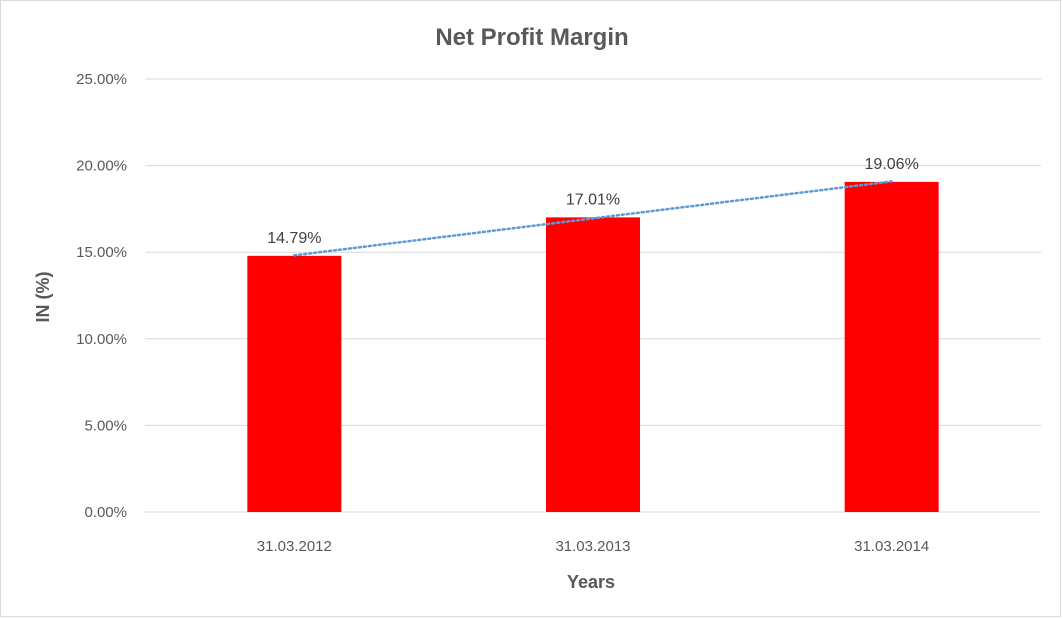 This screenshot has width=1063, height=619. I want to click on y-axis-ticks: 0.00% 5.00% 10.00% 15.00% 20.00% 25.00%, so click(101, 296).